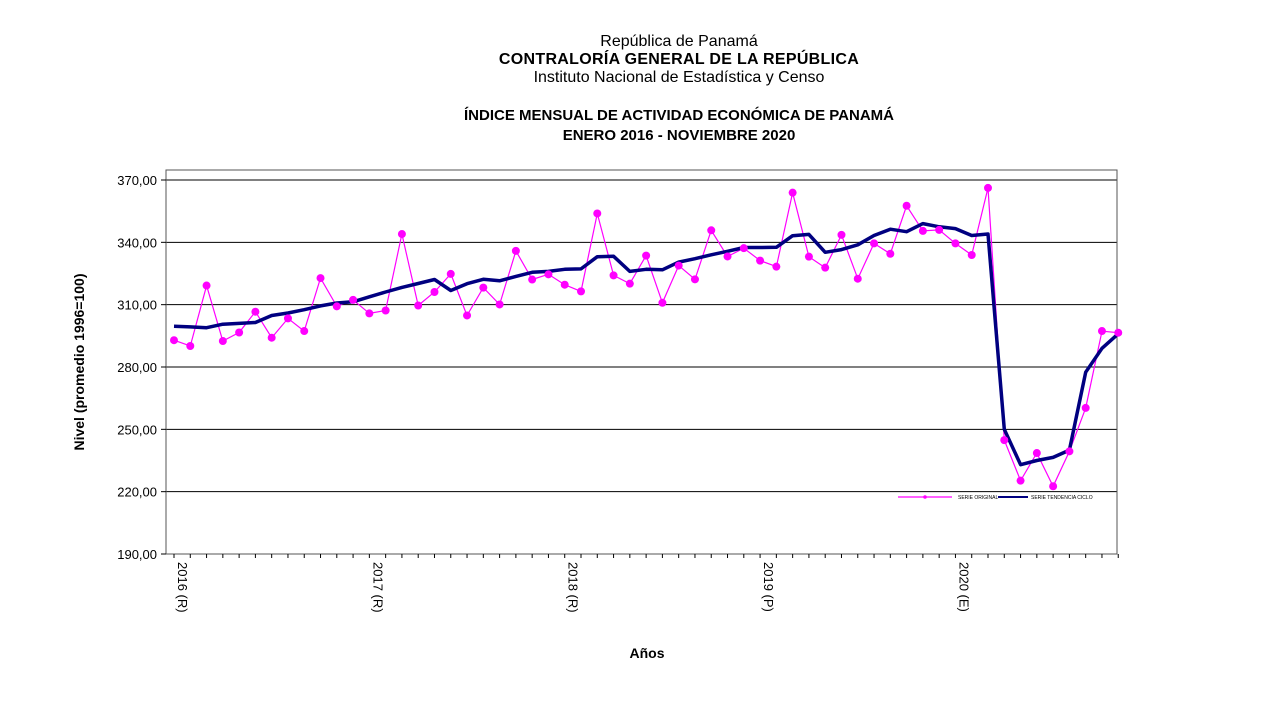 This screenshot has height=720, width=1280. Describe the element at coordinates (1062, 498) in the screenshot. I see `legend-trend-label: SERIE TENDENCIA CICLO` at that location.